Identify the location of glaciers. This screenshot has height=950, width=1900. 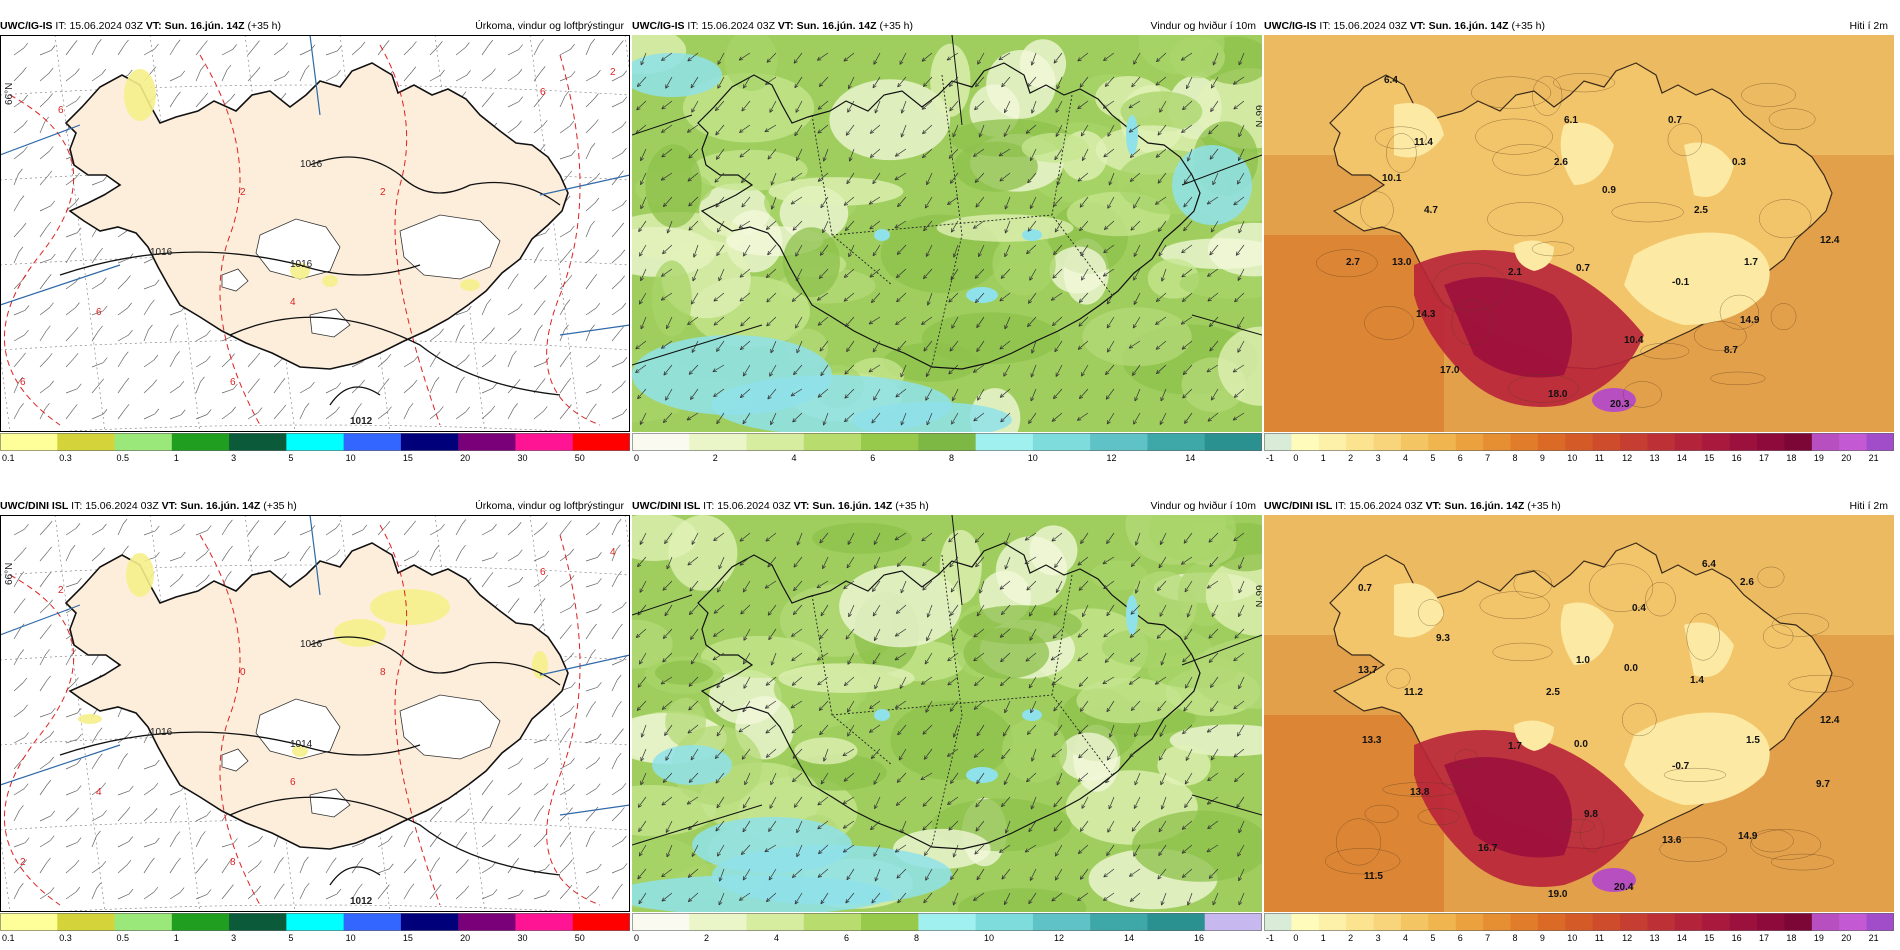
(361, 276).